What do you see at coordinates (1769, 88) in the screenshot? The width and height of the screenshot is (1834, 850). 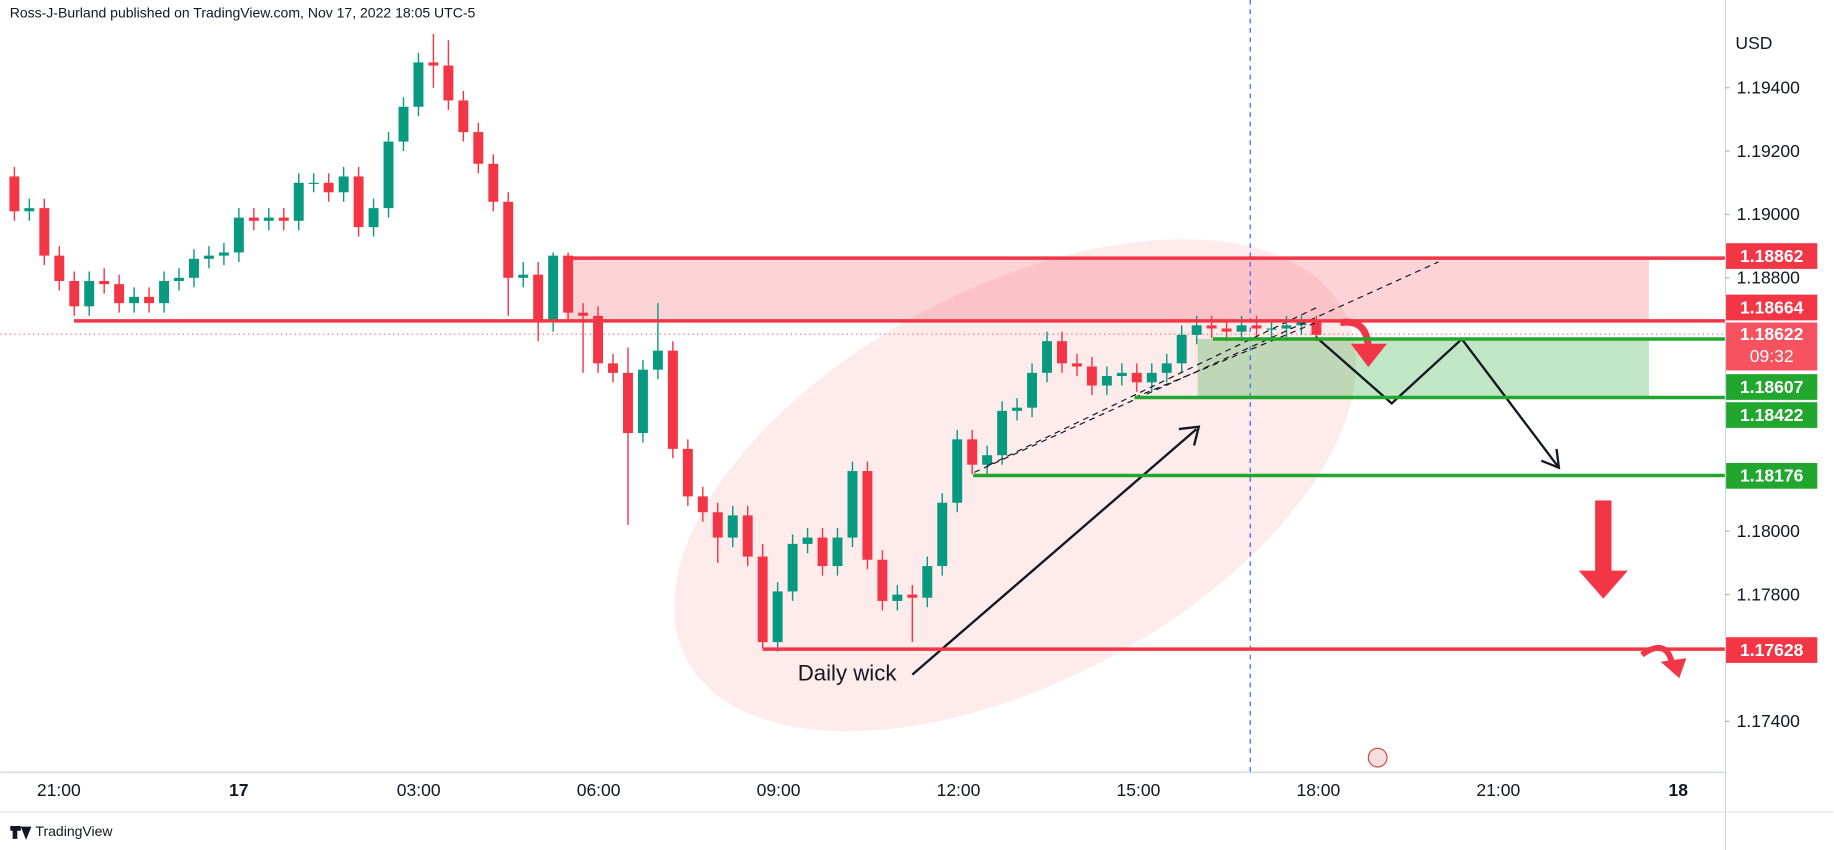 I see `y-tick-label: 1.19400` at bounding box center [1769, 88].